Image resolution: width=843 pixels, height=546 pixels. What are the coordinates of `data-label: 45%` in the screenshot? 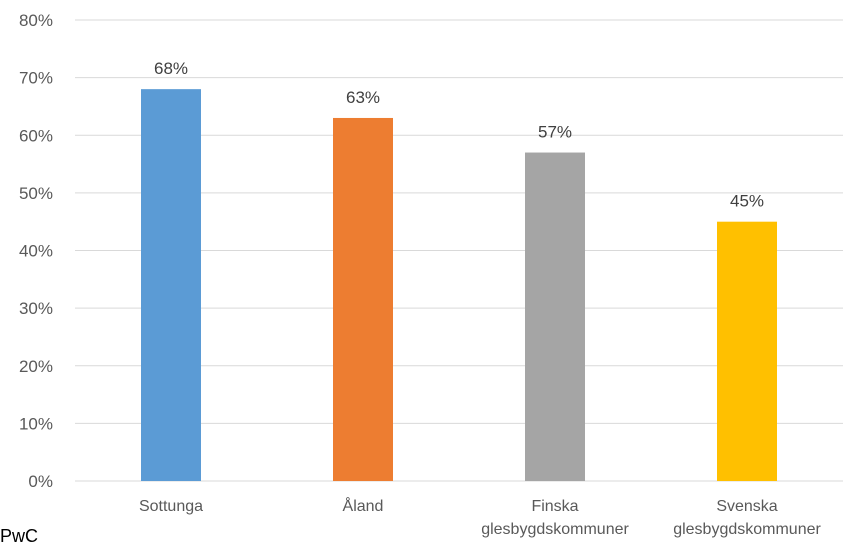 It's located at (747, 201).